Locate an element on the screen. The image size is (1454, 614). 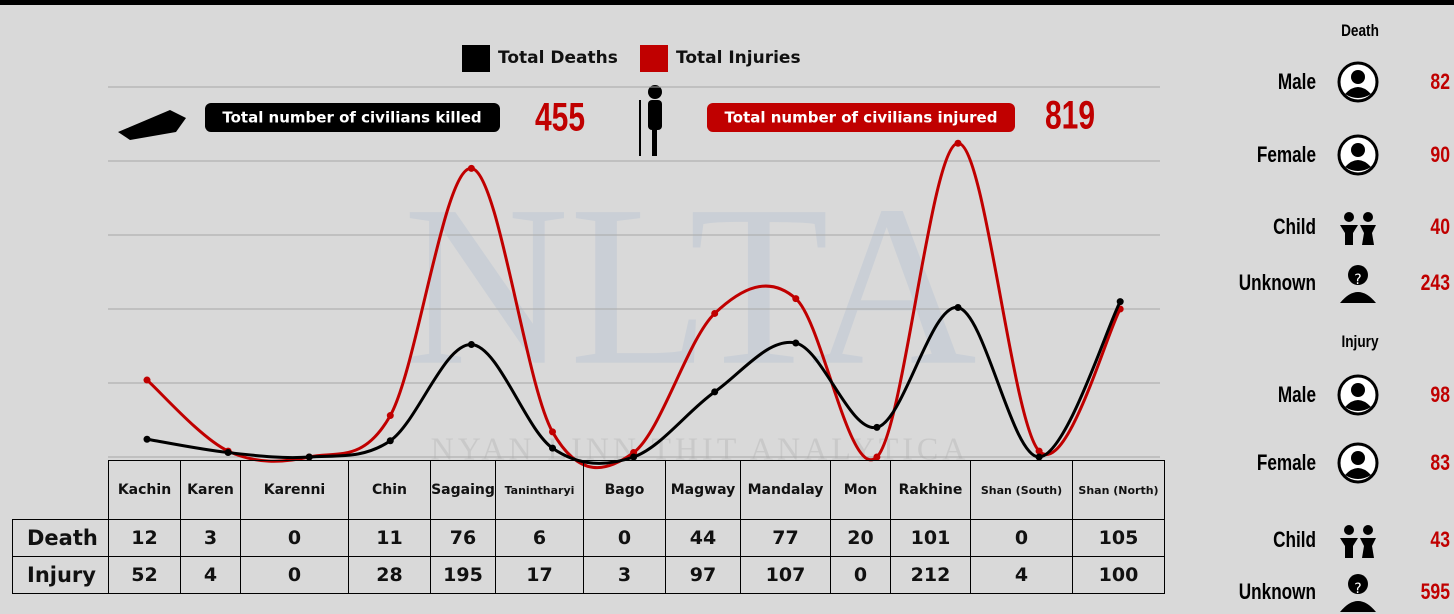
breakdown-value: 82 is located at coordinates (1440, 81).